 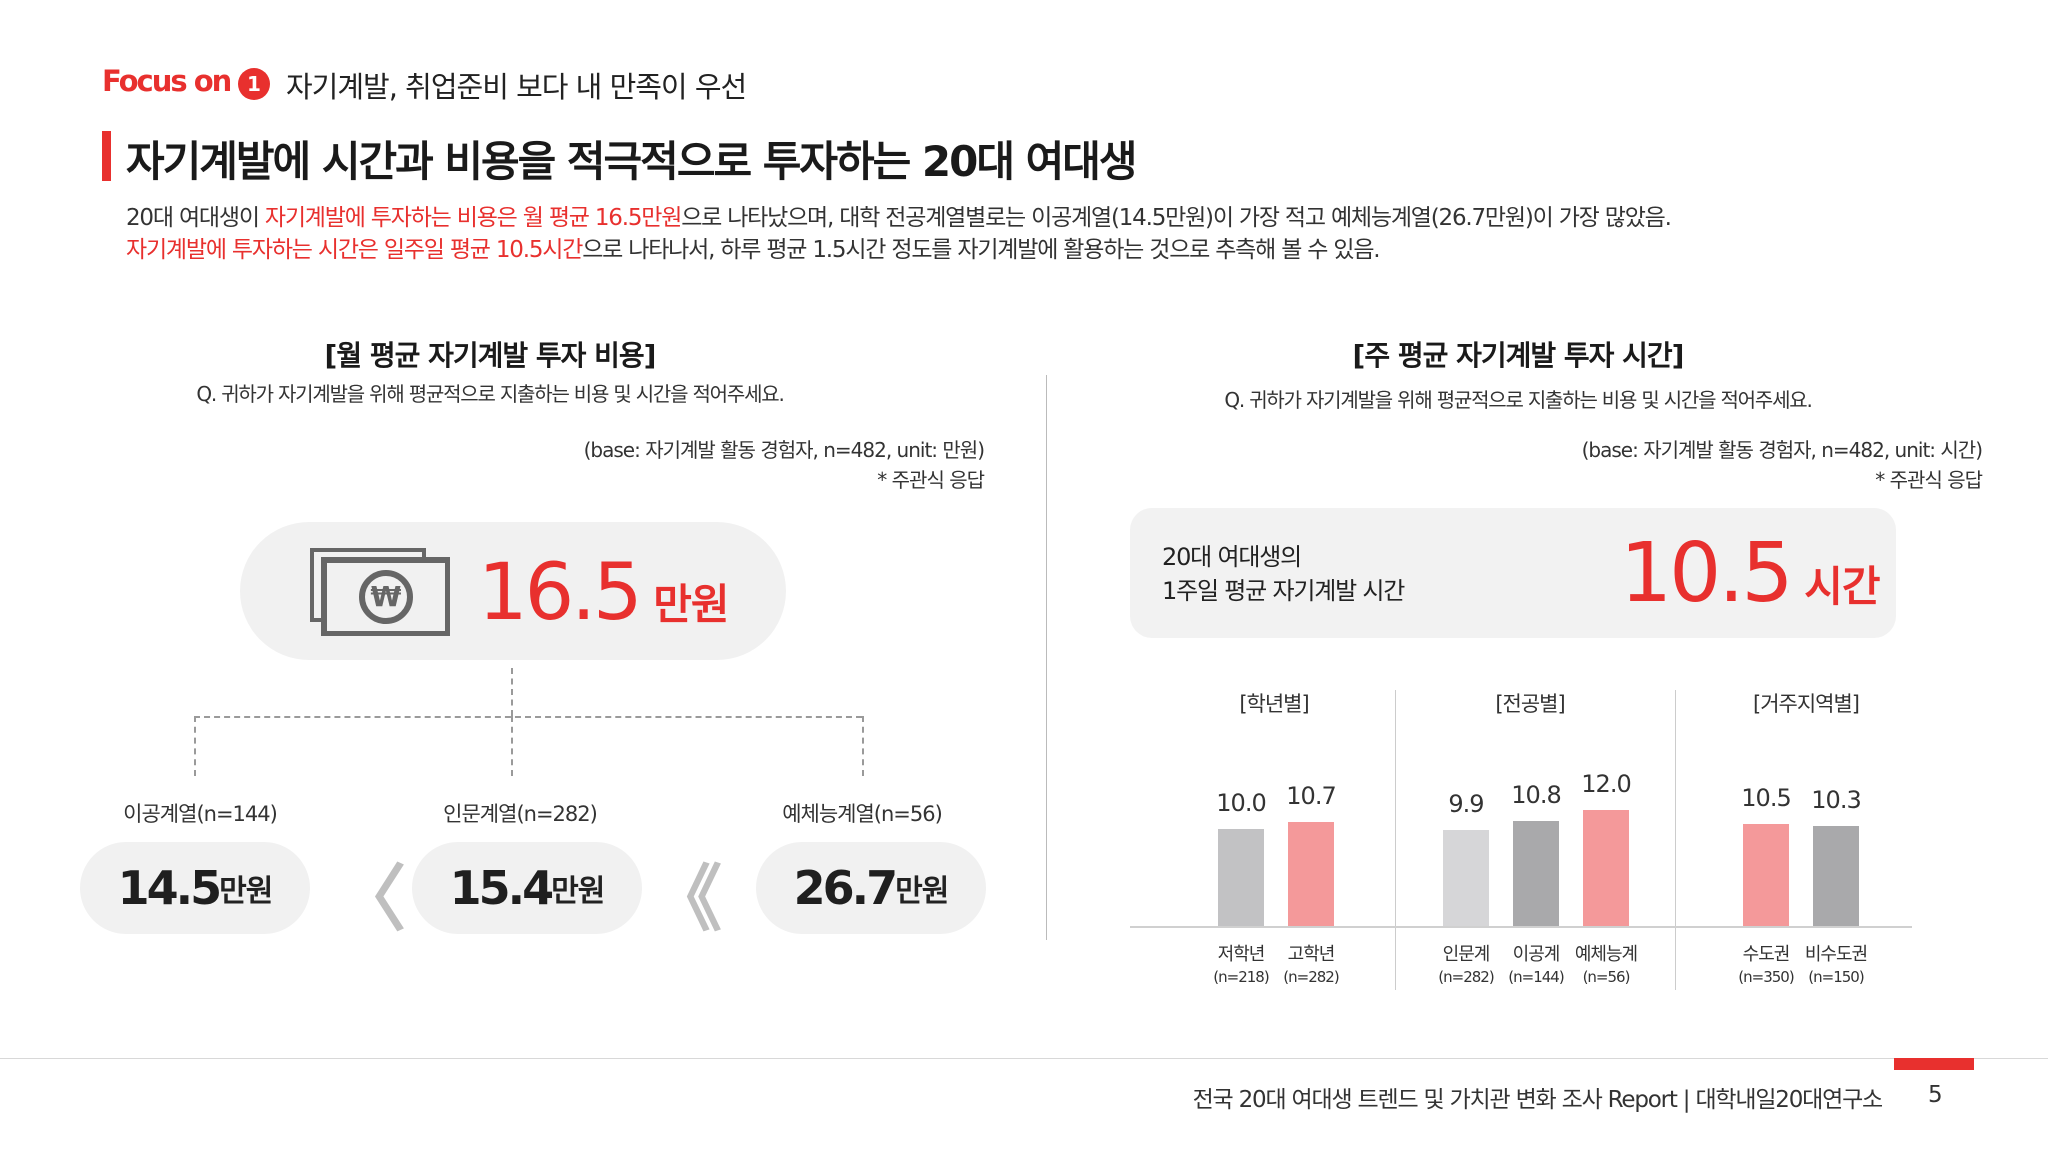 What do you see at coordinates (1536, 977) in the screenshot?
I see `category-sample-size: (n=144)` at bounding box center [1536, 977].